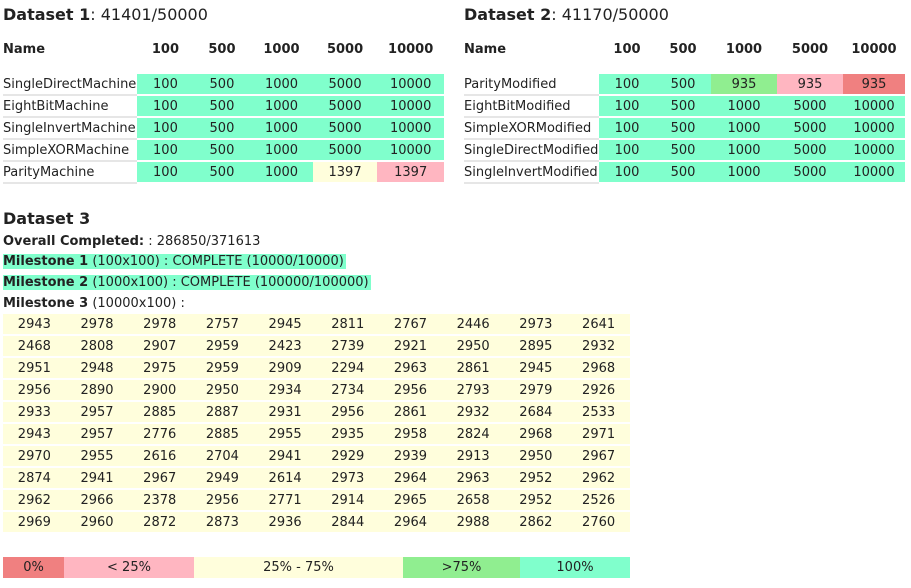 The height and width of the screenshot is (588, 911). What do you see at coordinates (683, 85) in the screenshot?
I see `dataset2-cell: 500` at bounding box center [683, 85].